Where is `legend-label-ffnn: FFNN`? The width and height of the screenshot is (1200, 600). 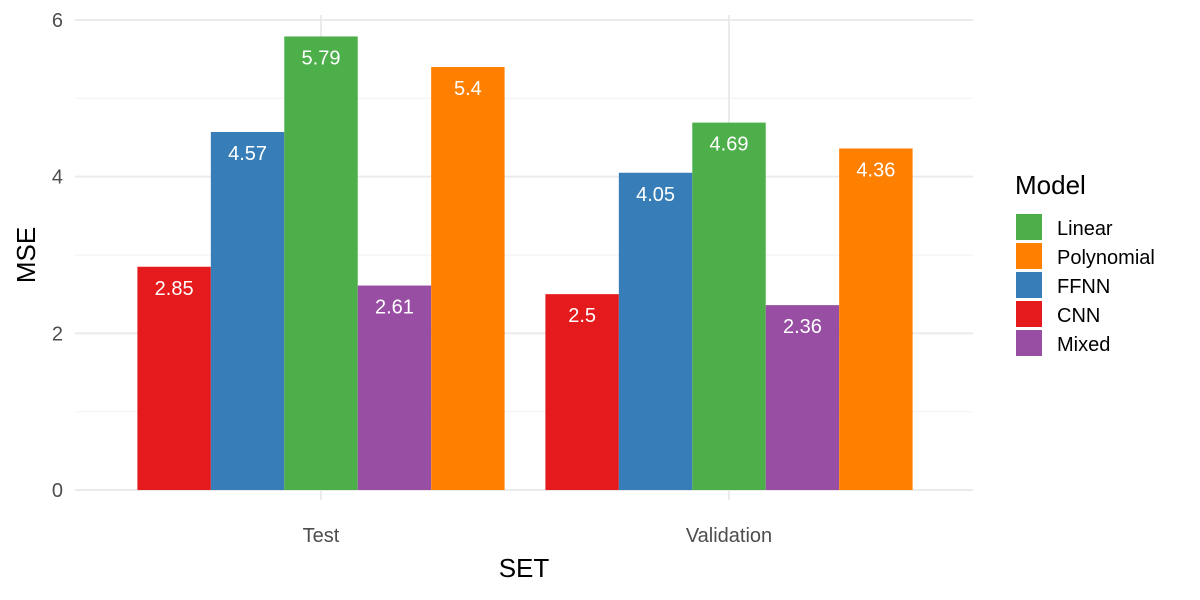
legend-label-ffnn: FFNN is located at coordinates (1083, 287).